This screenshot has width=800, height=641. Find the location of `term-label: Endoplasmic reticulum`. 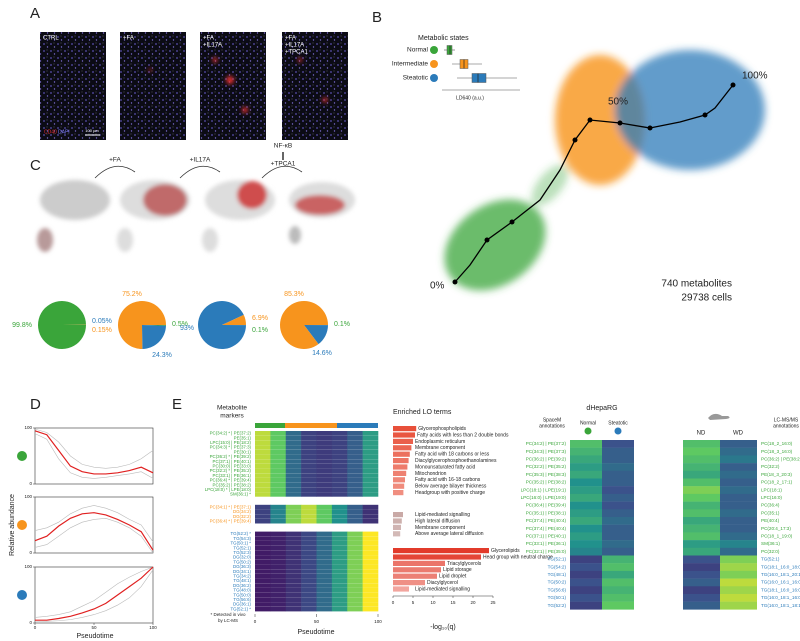

term-label: Endoplasmic reticulum is located at coordinates (440, 442).